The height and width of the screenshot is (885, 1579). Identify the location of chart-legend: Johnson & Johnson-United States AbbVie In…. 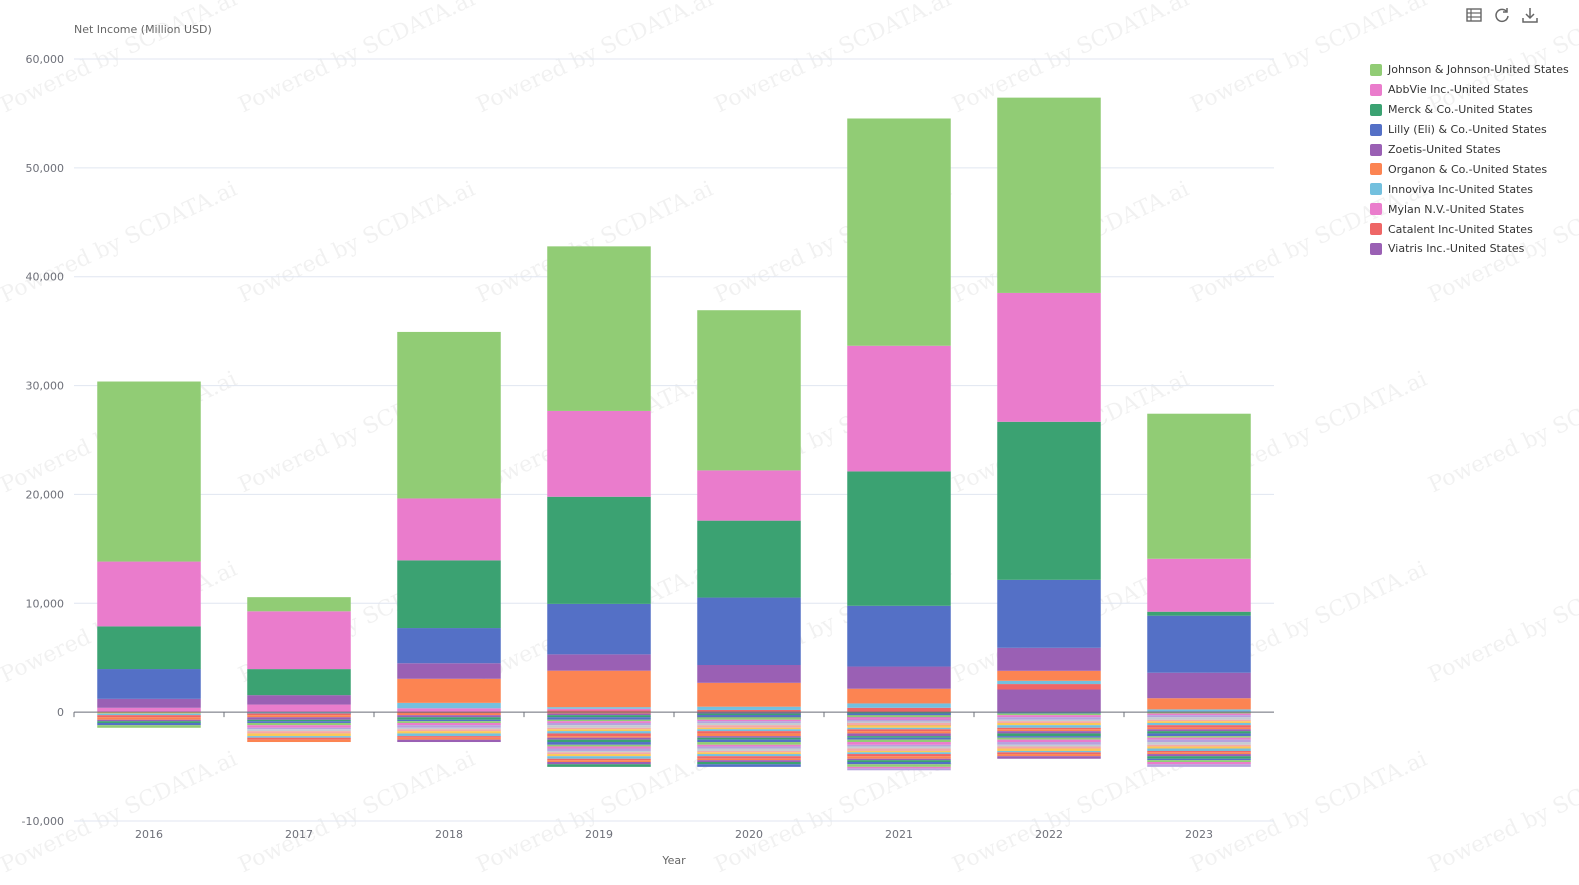
(1469, 159).